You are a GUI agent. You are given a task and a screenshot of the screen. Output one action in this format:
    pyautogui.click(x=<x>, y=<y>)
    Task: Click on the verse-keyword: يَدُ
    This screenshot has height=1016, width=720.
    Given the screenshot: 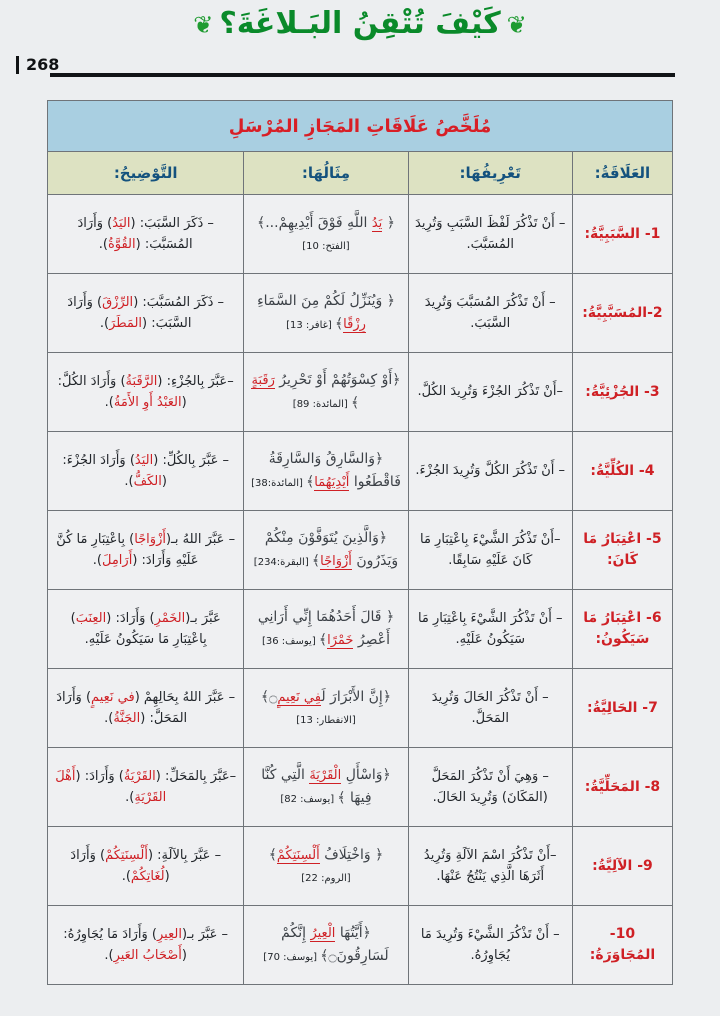 What is the action you would take?
    pyautogui.click(x=377, y=223)
    